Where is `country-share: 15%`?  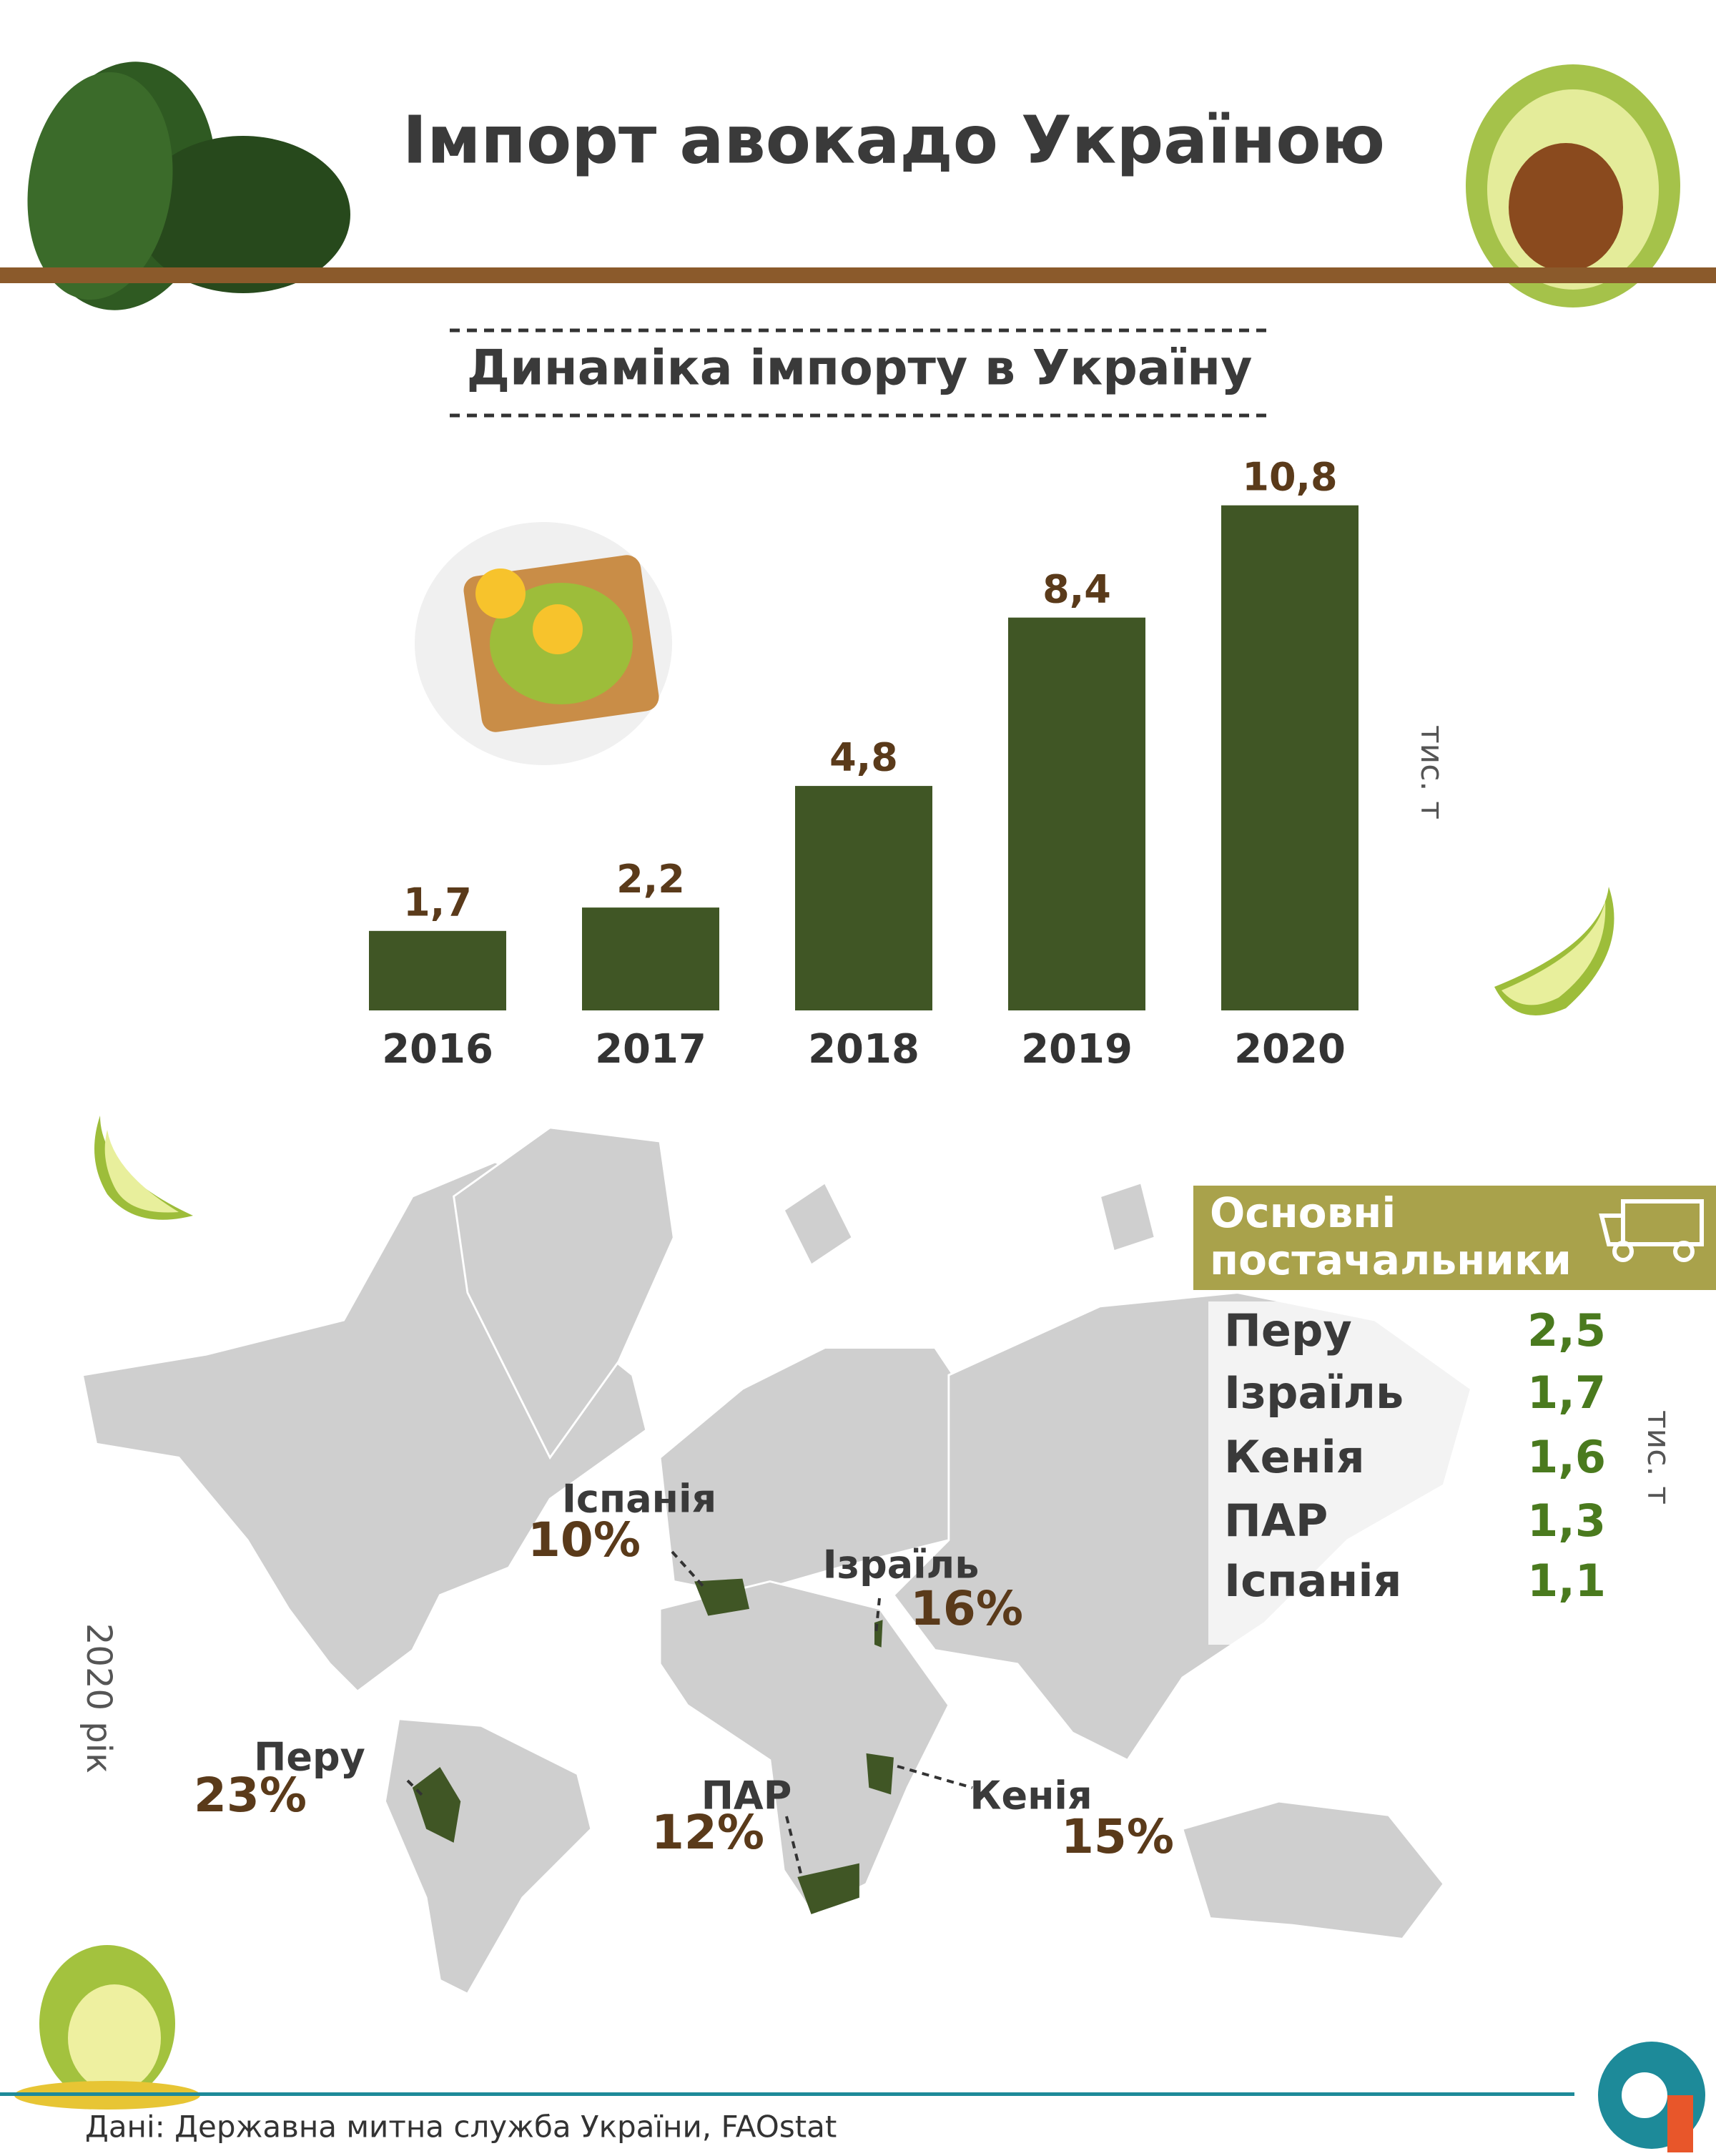 country-share: 15% is located at coordinates (1117, 1836).